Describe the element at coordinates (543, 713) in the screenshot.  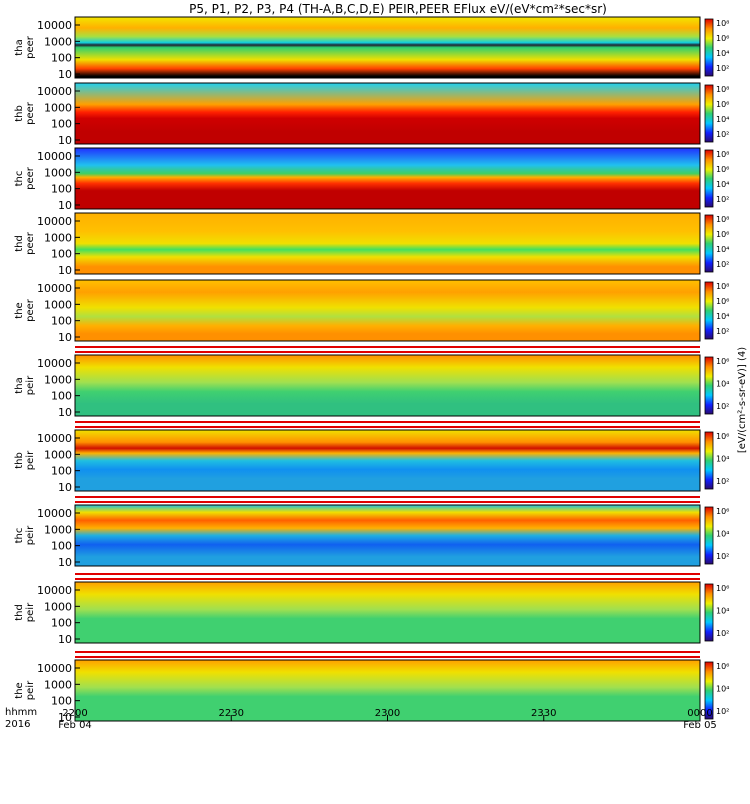
I see `x-tick-label: 2330` at that location.